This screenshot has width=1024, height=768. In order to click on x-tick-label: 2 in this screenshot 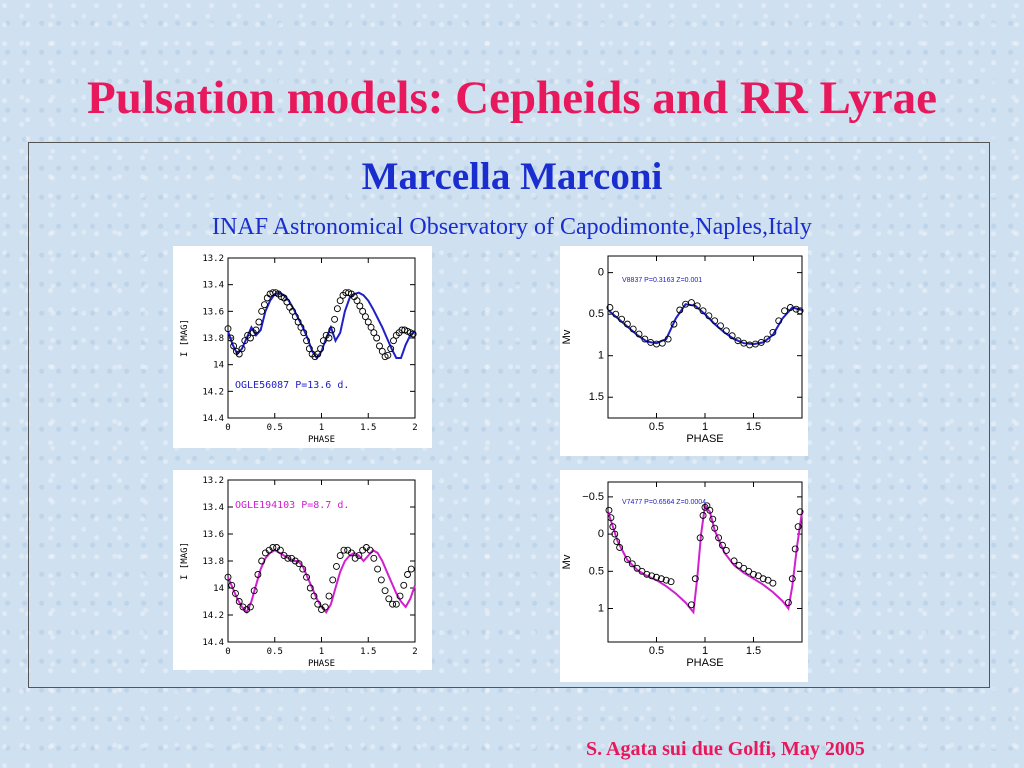, I will do `click(414, 428)`.